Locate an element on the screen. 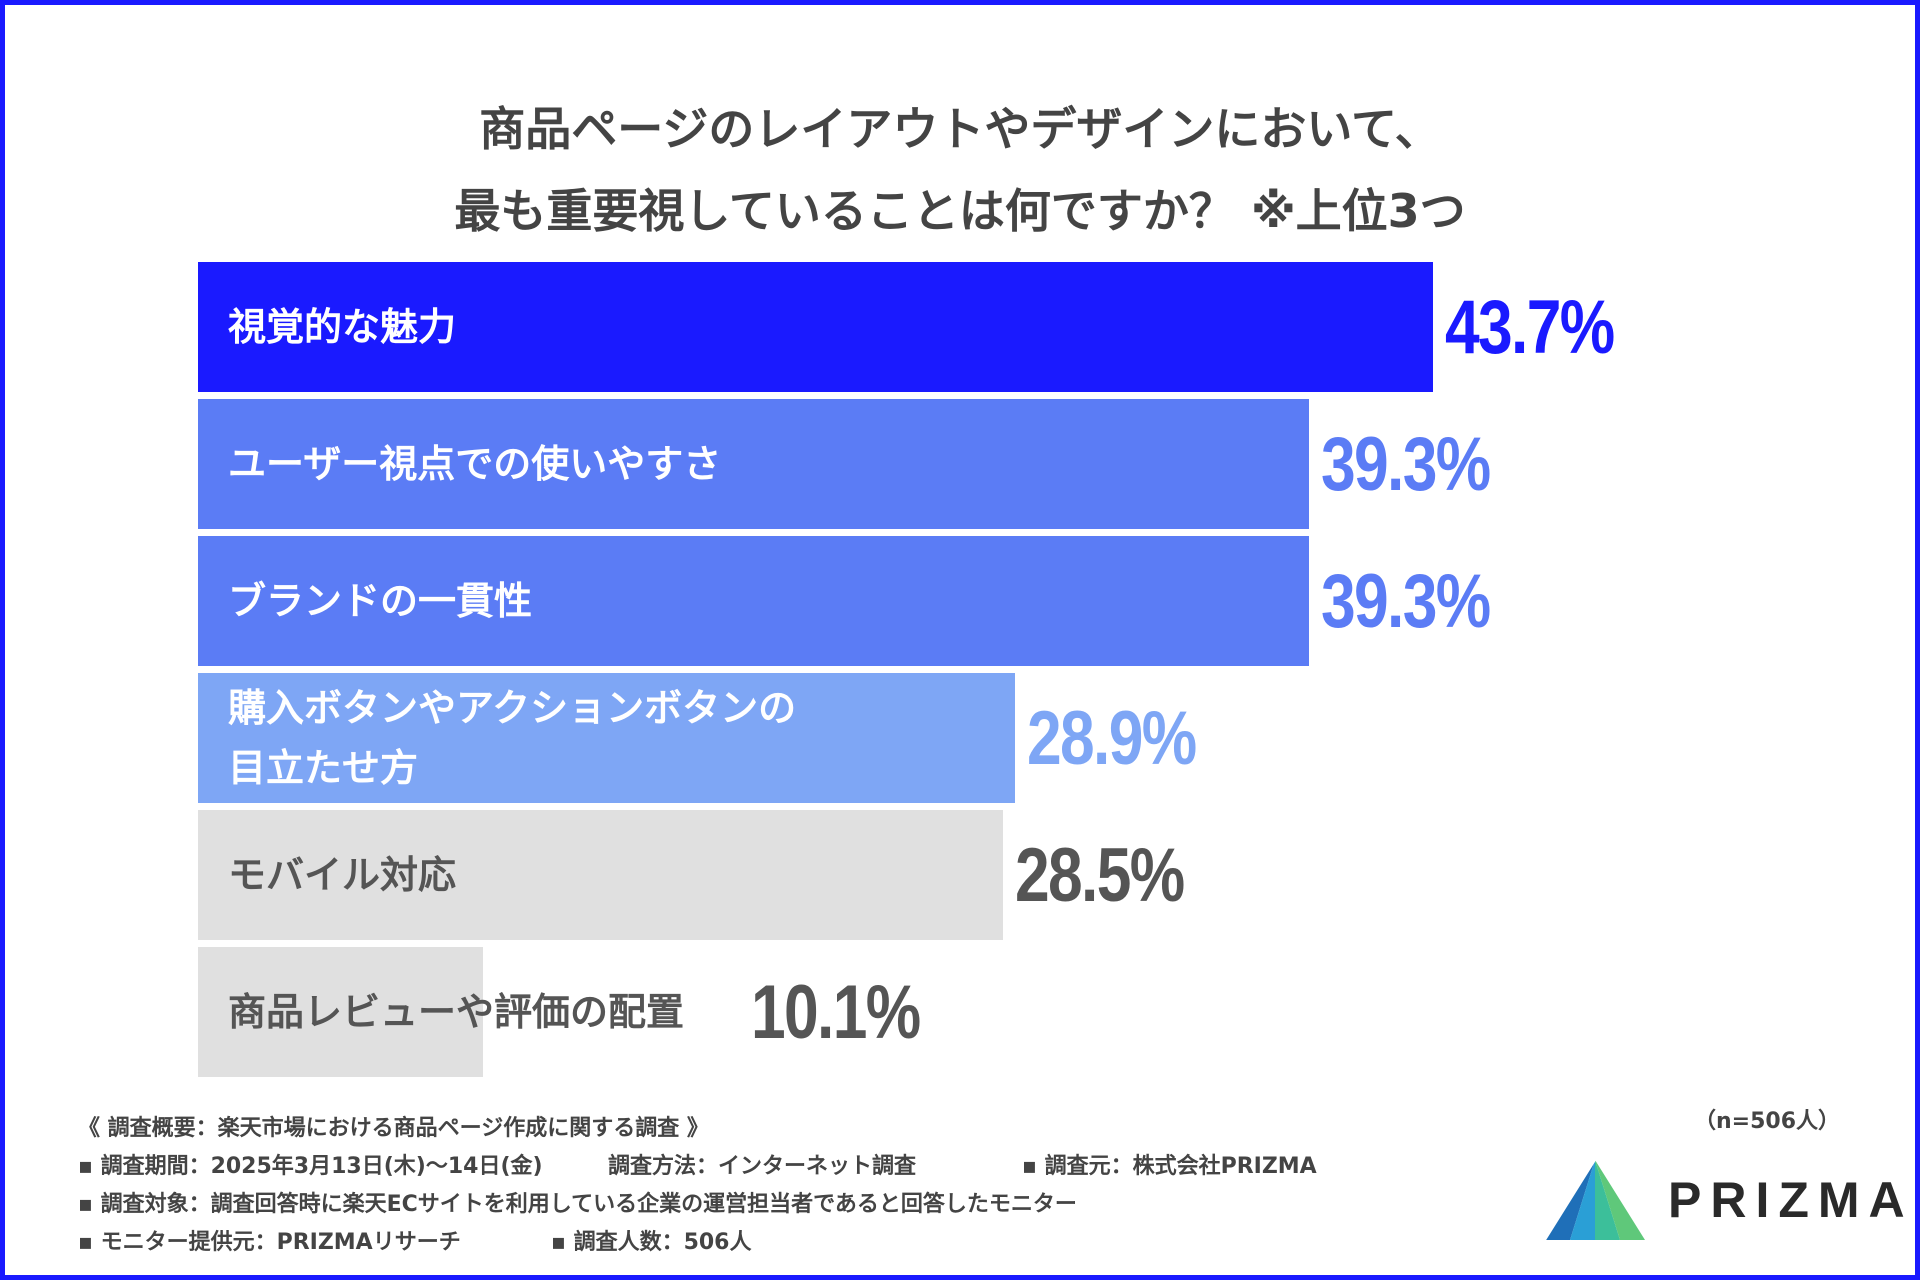 The image size is (1920, 1280). footnote-method: 調査方法：インターネット調査 is located at coordinates (762, 1166).